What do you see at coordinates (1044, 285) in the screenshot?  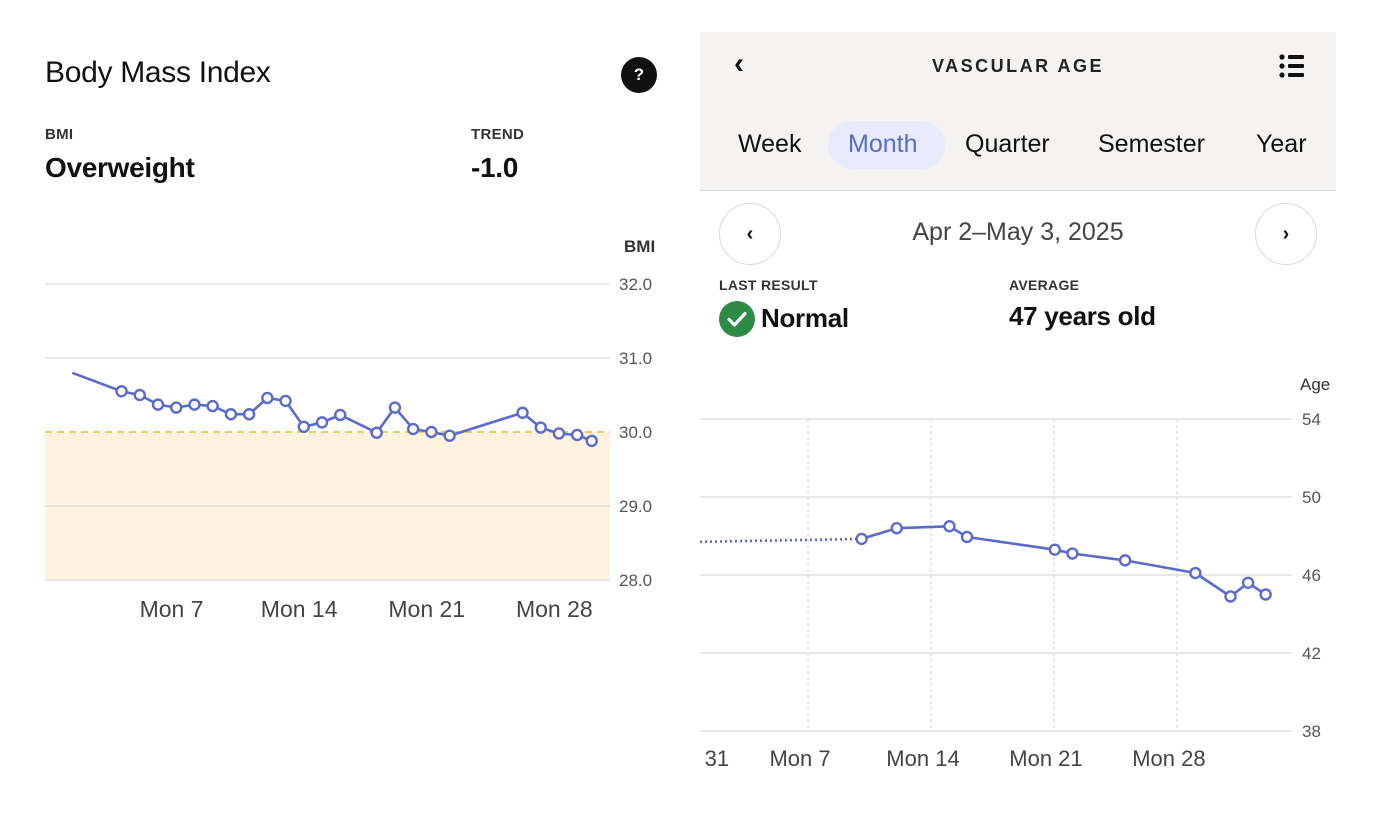 I see `average-label: AVERAGE` at bounding box center [1044, 285].